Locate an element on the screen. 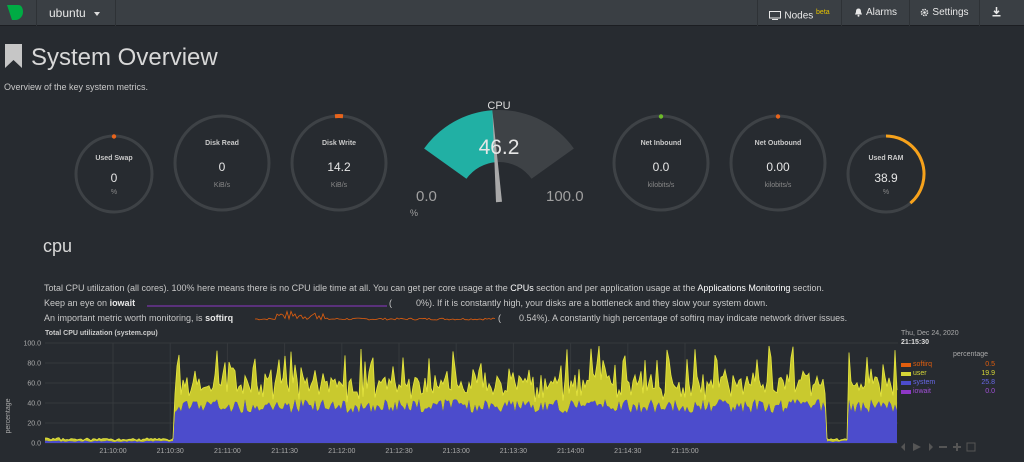 The height and width of the screenshot is (462, 1024). x-tick-label: 21:10:30 is located at coordinates (170, 451).